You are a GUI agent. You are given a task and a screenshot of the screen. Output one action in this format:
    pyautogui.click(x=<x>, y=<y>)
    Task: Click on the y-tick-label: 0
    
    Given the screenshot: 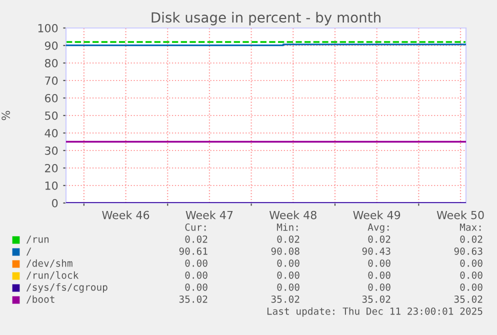 What is the action you would take?
    pyautogui.click(x=55, y=203)
    